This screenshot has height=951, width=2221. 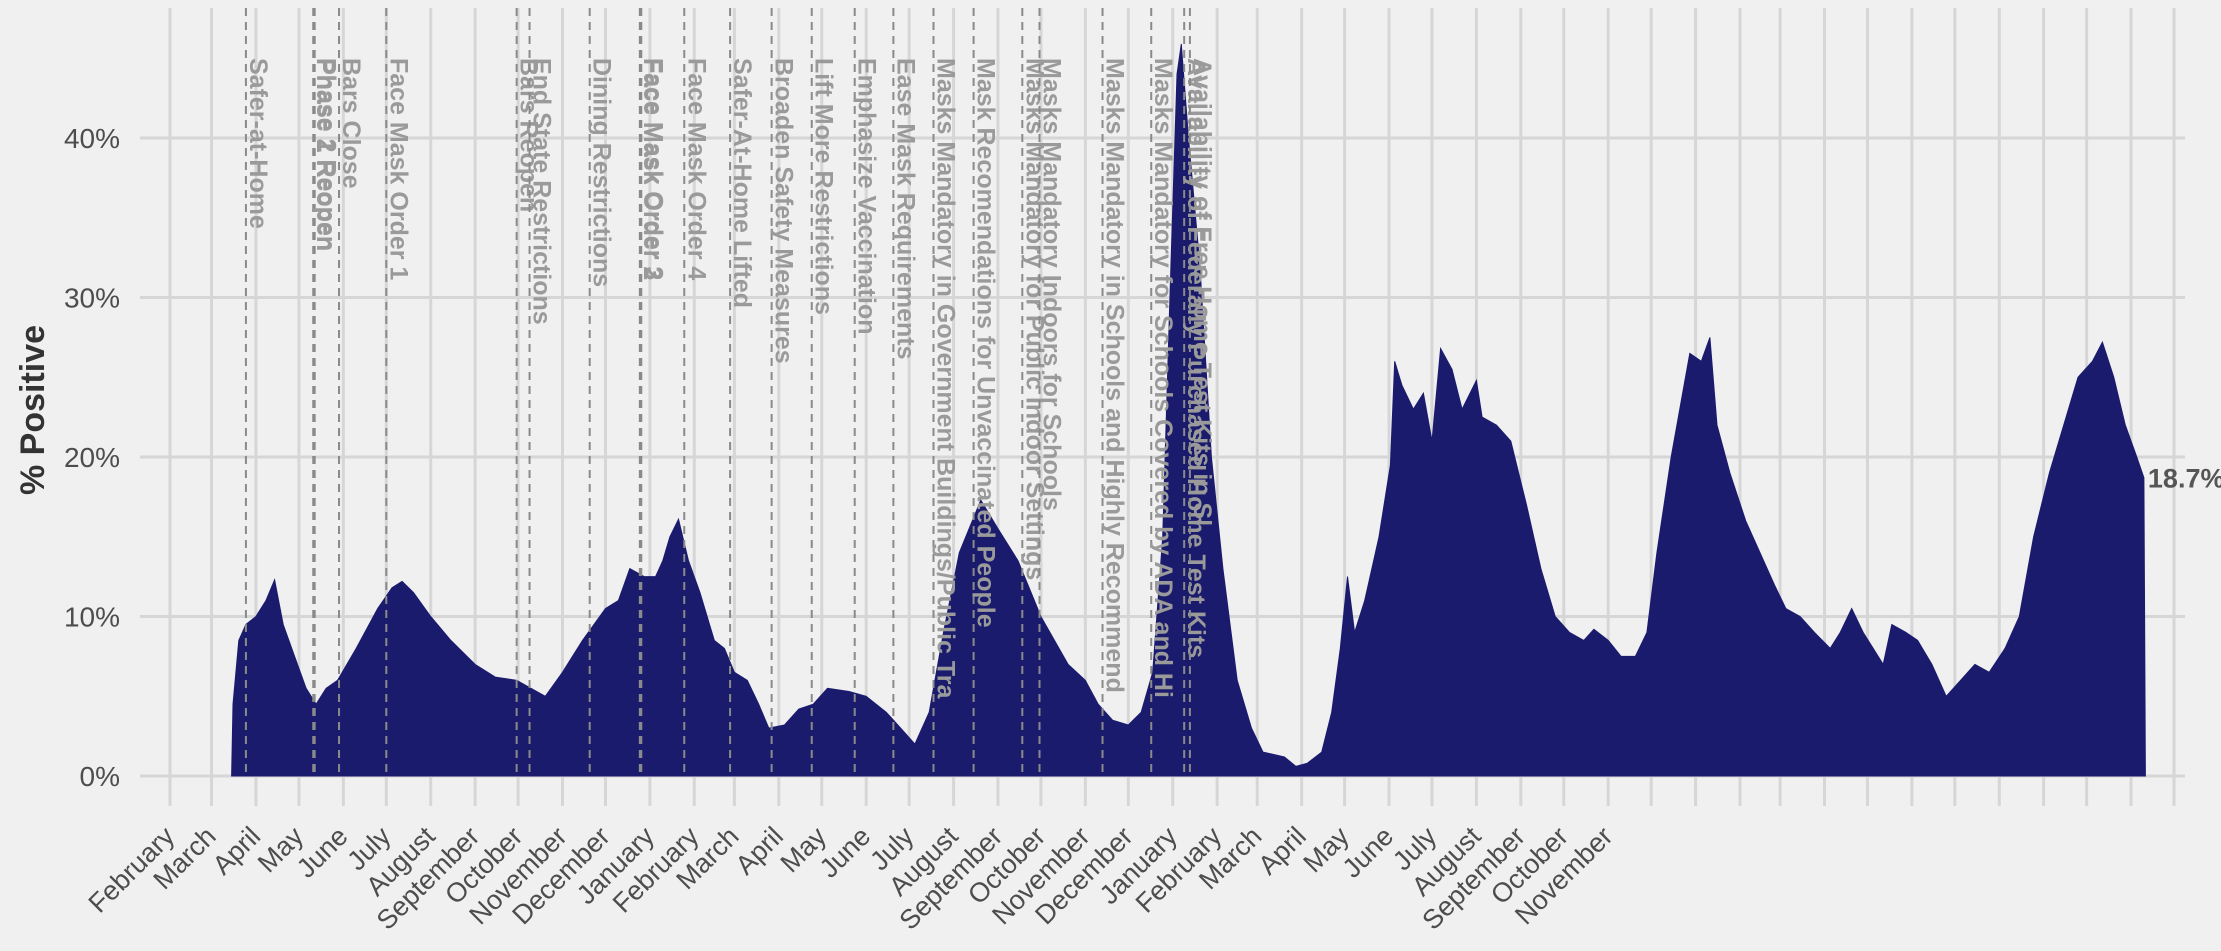 I want to click on event-label: Masks Mandatory Indoors for Schools, so click(x=1051, y=284).